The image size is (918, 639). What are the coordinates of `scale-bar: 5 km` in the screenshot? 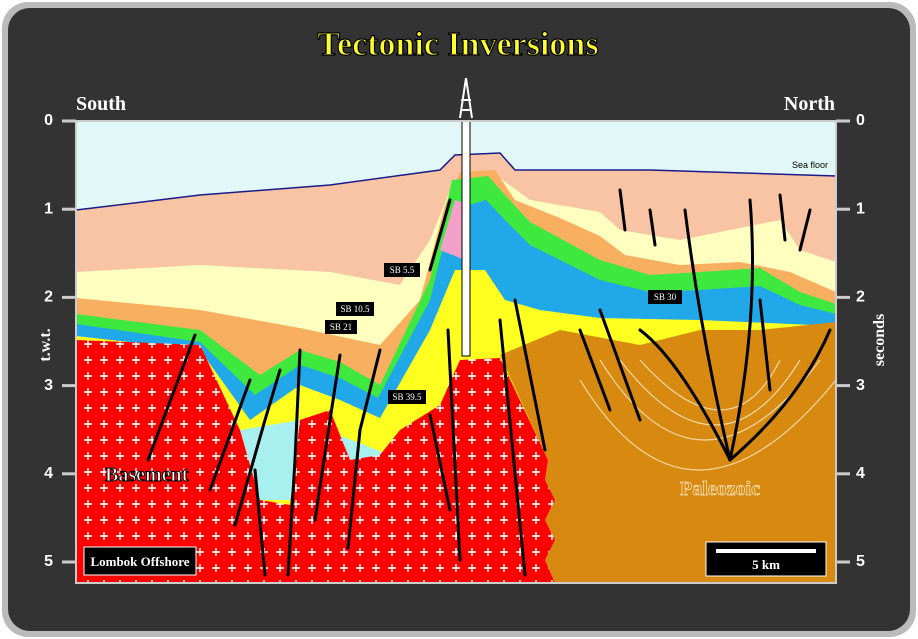 It's located at (766, 559).